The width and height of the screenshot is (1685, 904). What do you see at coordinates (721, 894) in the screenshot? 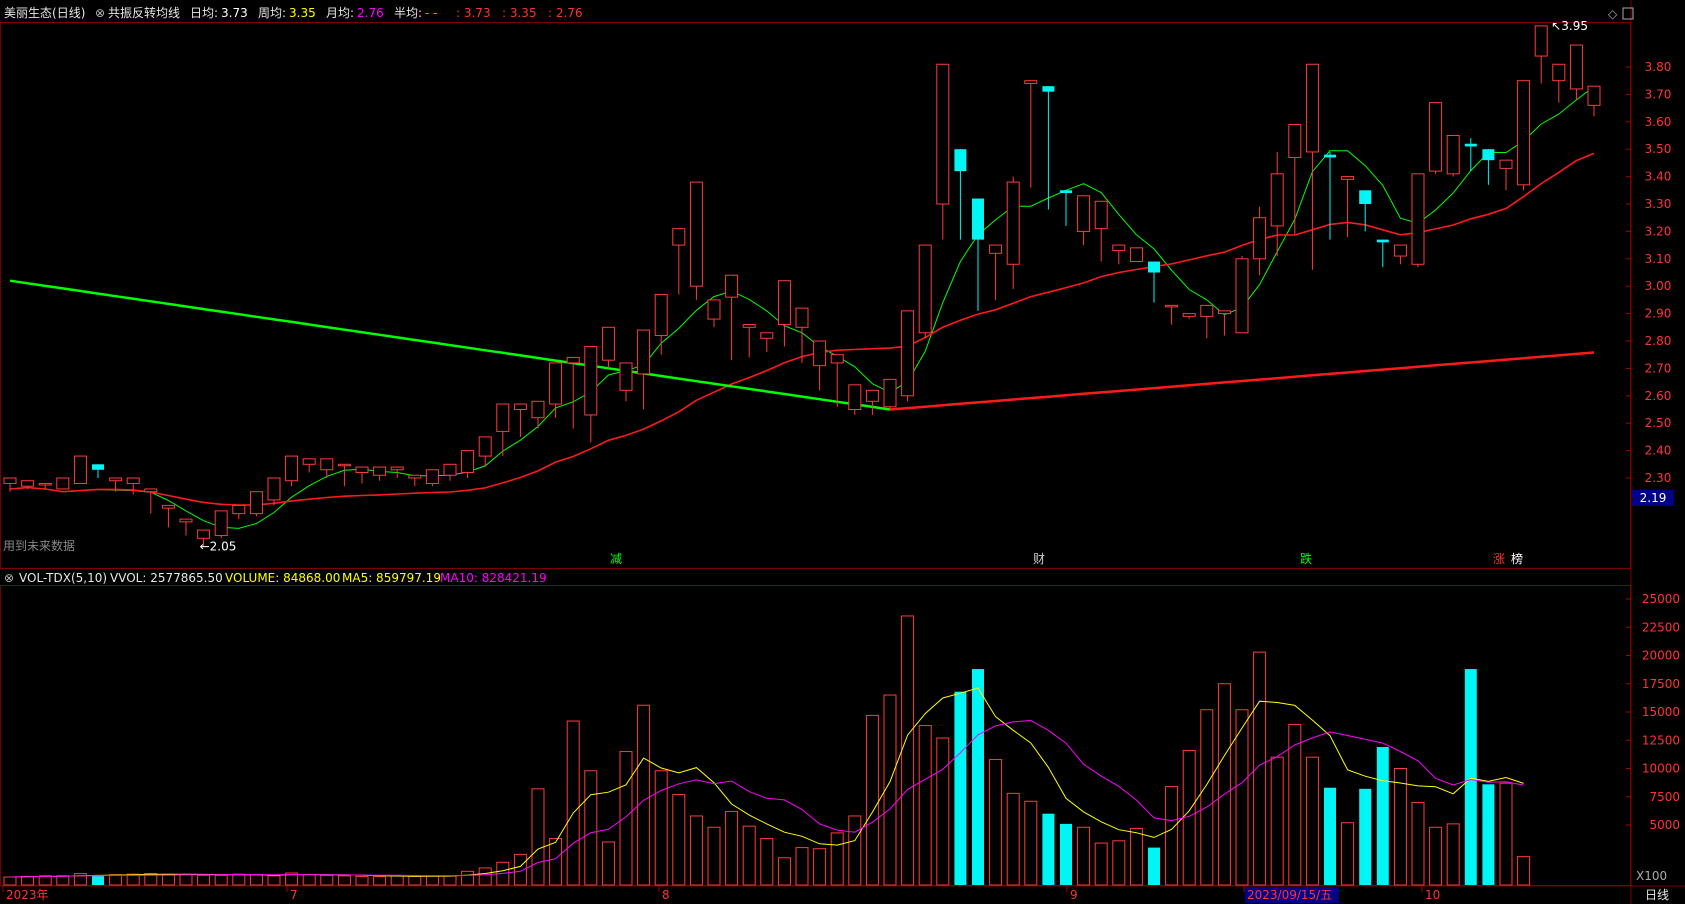
I see `date-axis: 2023年 7 8 9 2023/09/15/五 10` at bounding box center [721, 894].